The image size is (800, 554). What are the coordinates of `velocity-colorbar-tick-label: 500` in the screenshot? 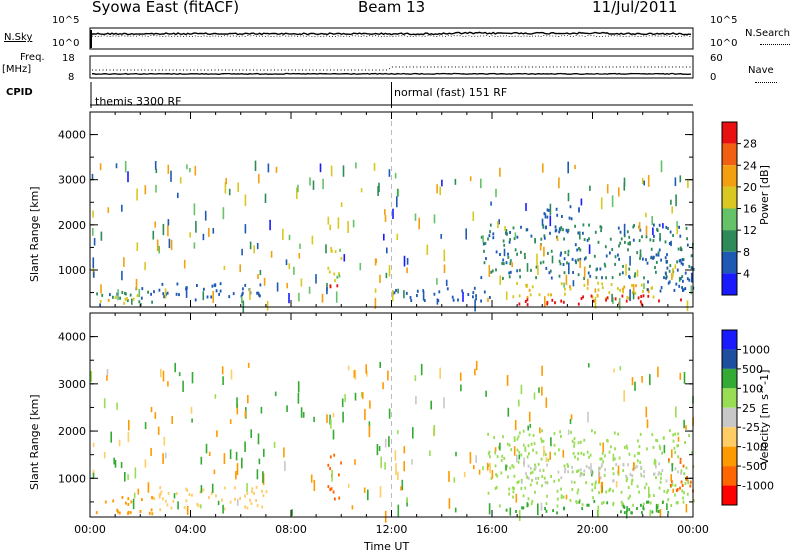 It's located at (752, 369).